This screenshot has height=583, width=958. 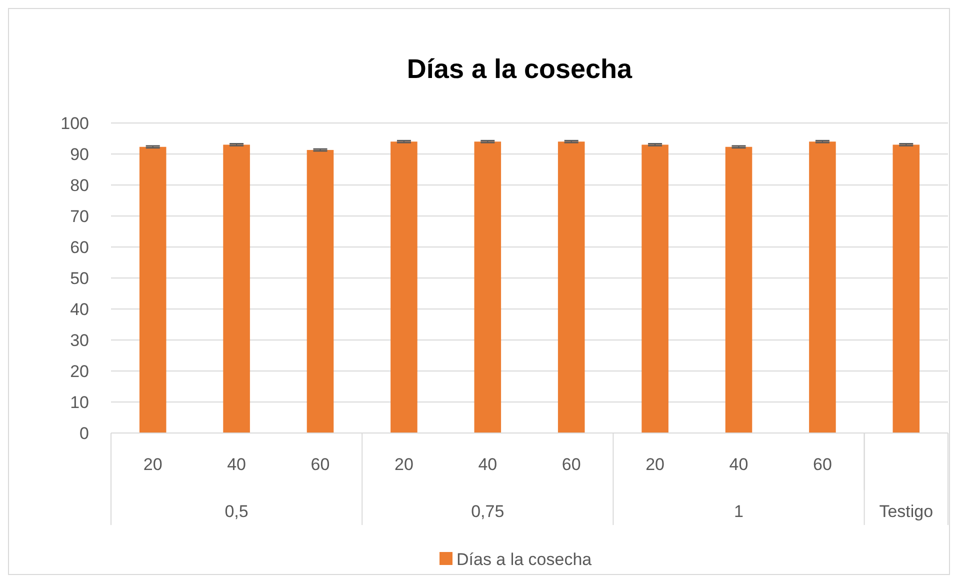 What do you see at coordinates (487, 511) in the screenshot?
I see `text: 0,75` at bounding box center [487, 511].